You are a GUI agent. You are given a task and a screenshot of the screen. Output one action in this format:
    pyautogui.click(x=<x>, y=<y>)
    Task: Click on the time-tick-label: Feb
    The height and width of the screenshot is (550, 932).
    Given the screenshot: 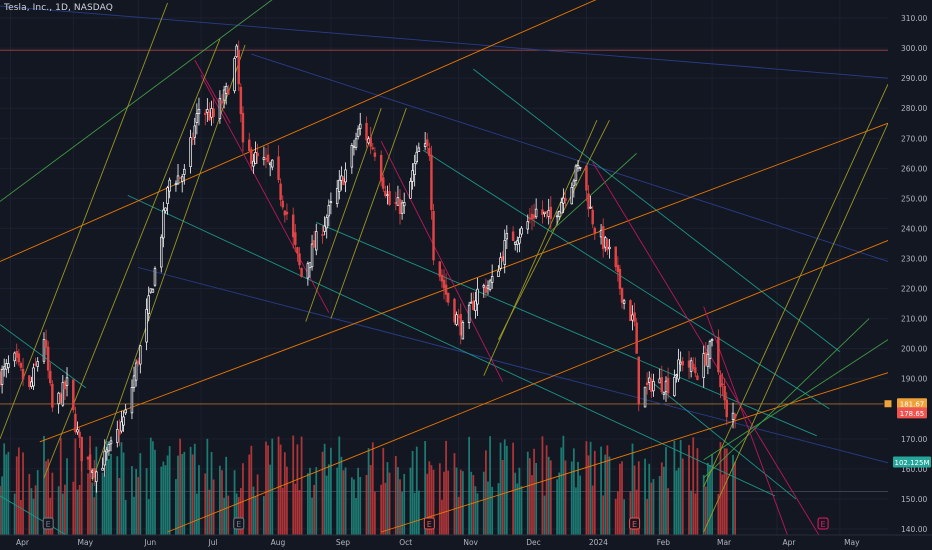 What is the action you would take?
    pyautogui.click(x=664, y=542)
    